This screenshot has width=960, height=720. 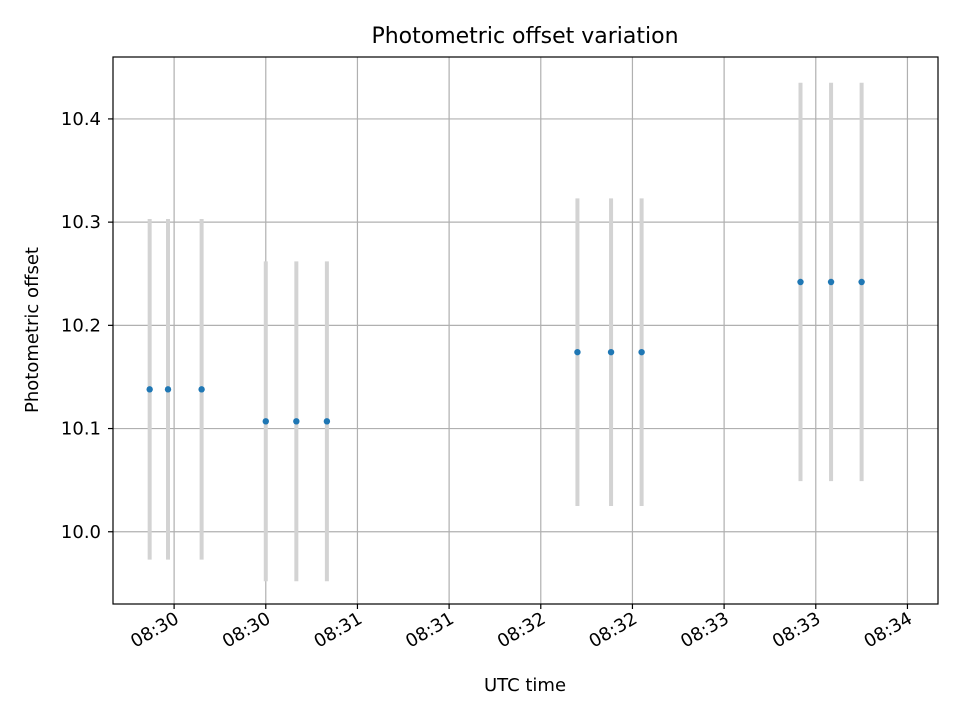 What do you see at coordinates (32, 330) in the screenshot?
I see `y-axis-label: Photometric offset` at bounding box center [32, 330].